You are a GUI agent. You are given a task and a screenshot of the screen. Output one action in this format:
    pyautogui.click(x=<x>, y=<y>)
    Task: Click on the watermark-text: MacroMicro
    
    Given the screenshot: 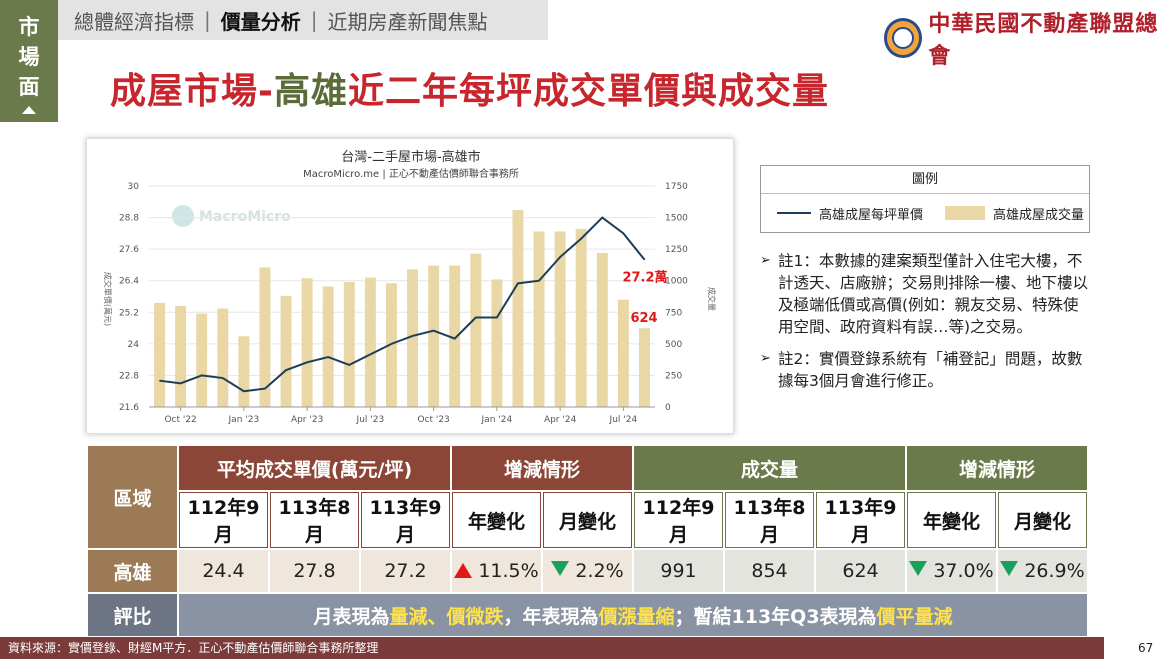 What is the action you would take?
    pyautogui.click(x=245, y=217)
    